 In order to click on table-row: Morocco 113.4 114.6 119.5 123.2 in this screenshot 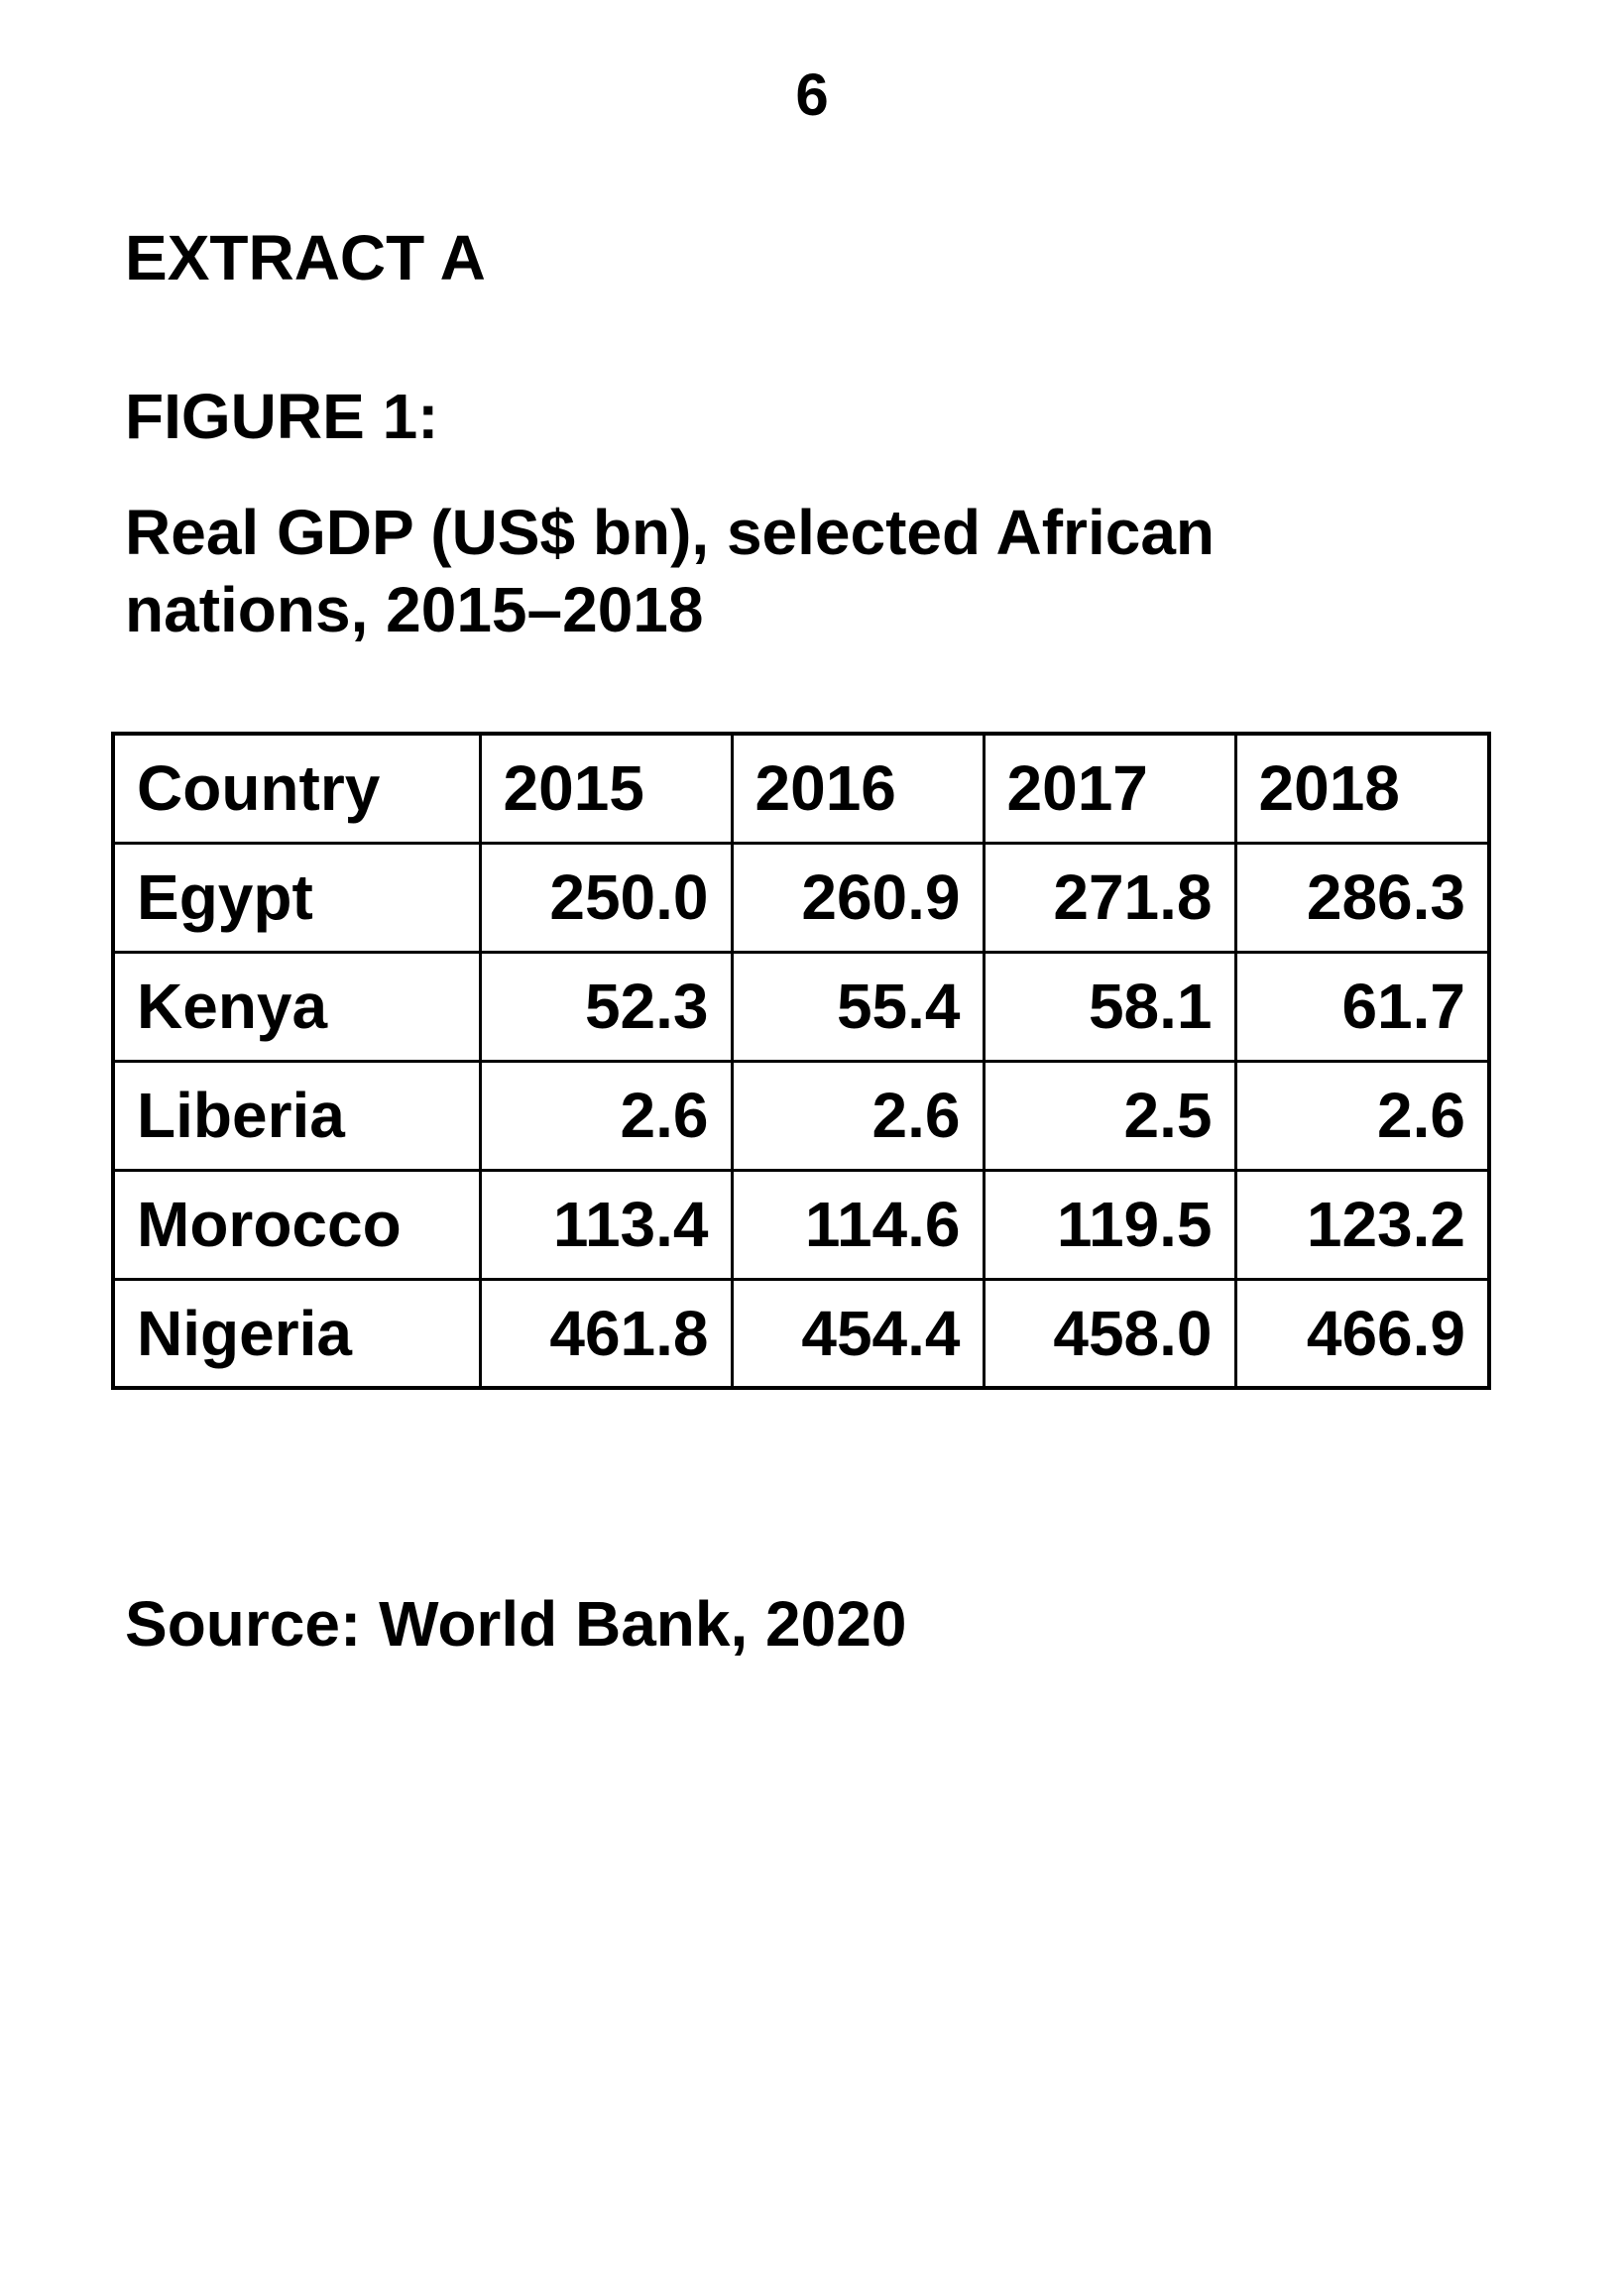, I will do `click(801, 1225)`.